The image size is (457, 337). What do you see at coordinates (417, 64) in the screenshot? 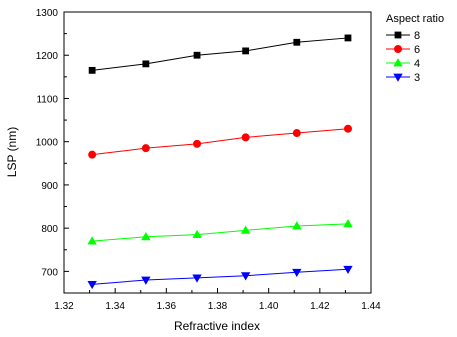
I see `legend-label-4: 4` at bounding box center [417, 64].